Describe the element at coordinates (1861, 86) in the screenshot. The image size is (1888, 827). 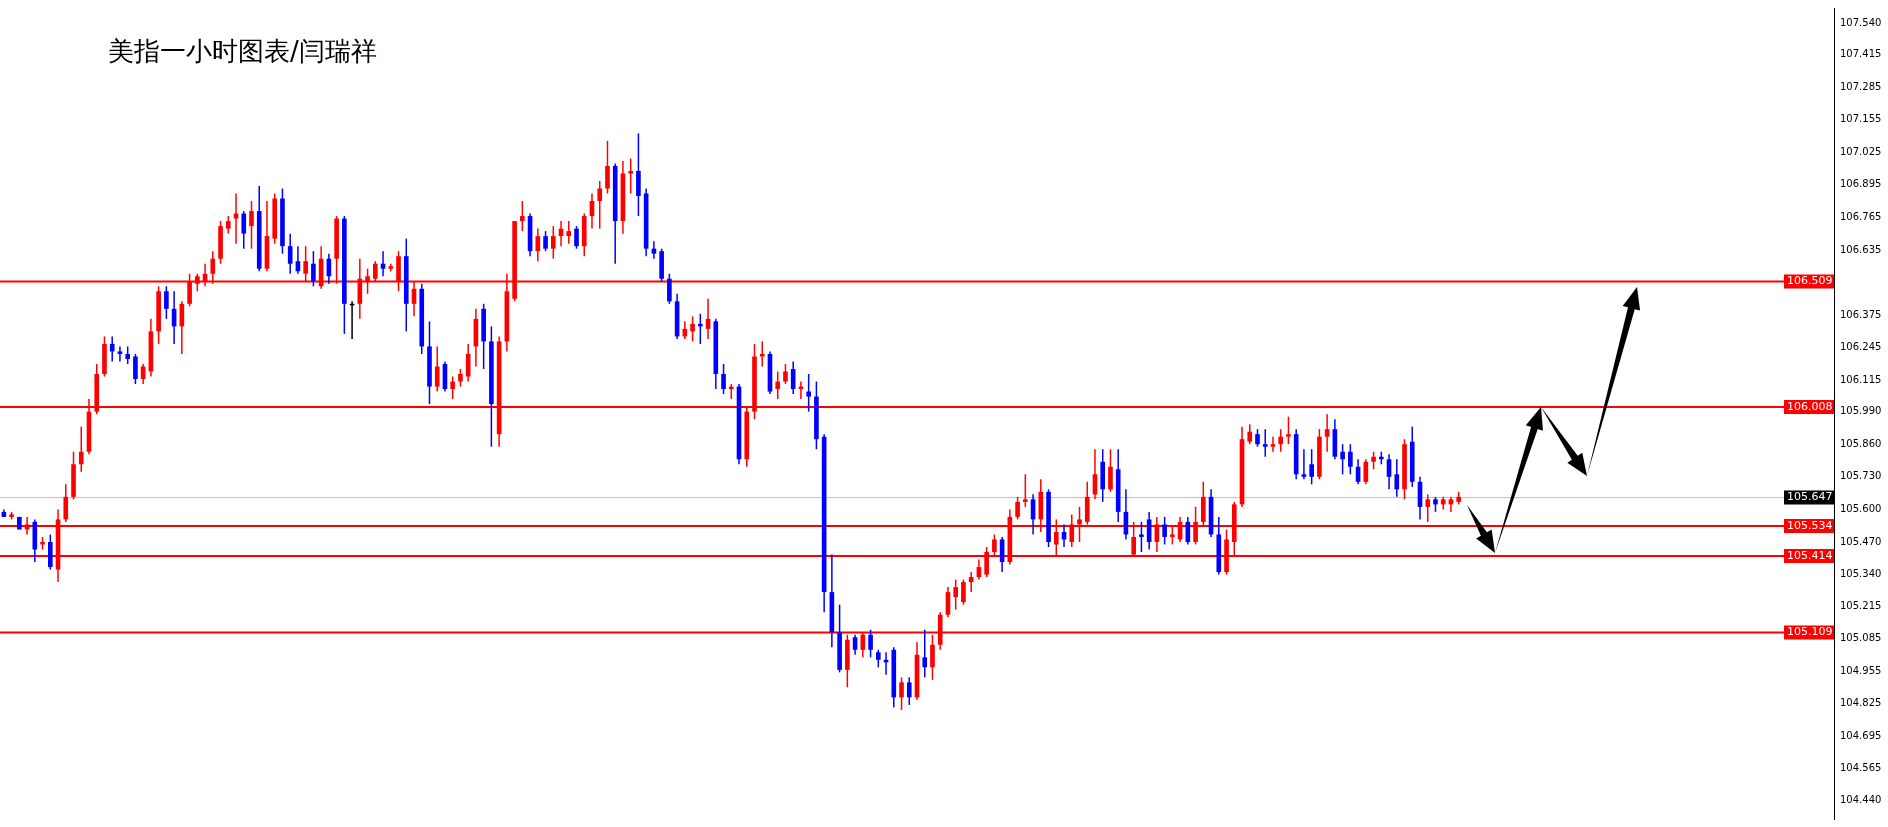
I see `y-tick-label: 107.285` at that location.